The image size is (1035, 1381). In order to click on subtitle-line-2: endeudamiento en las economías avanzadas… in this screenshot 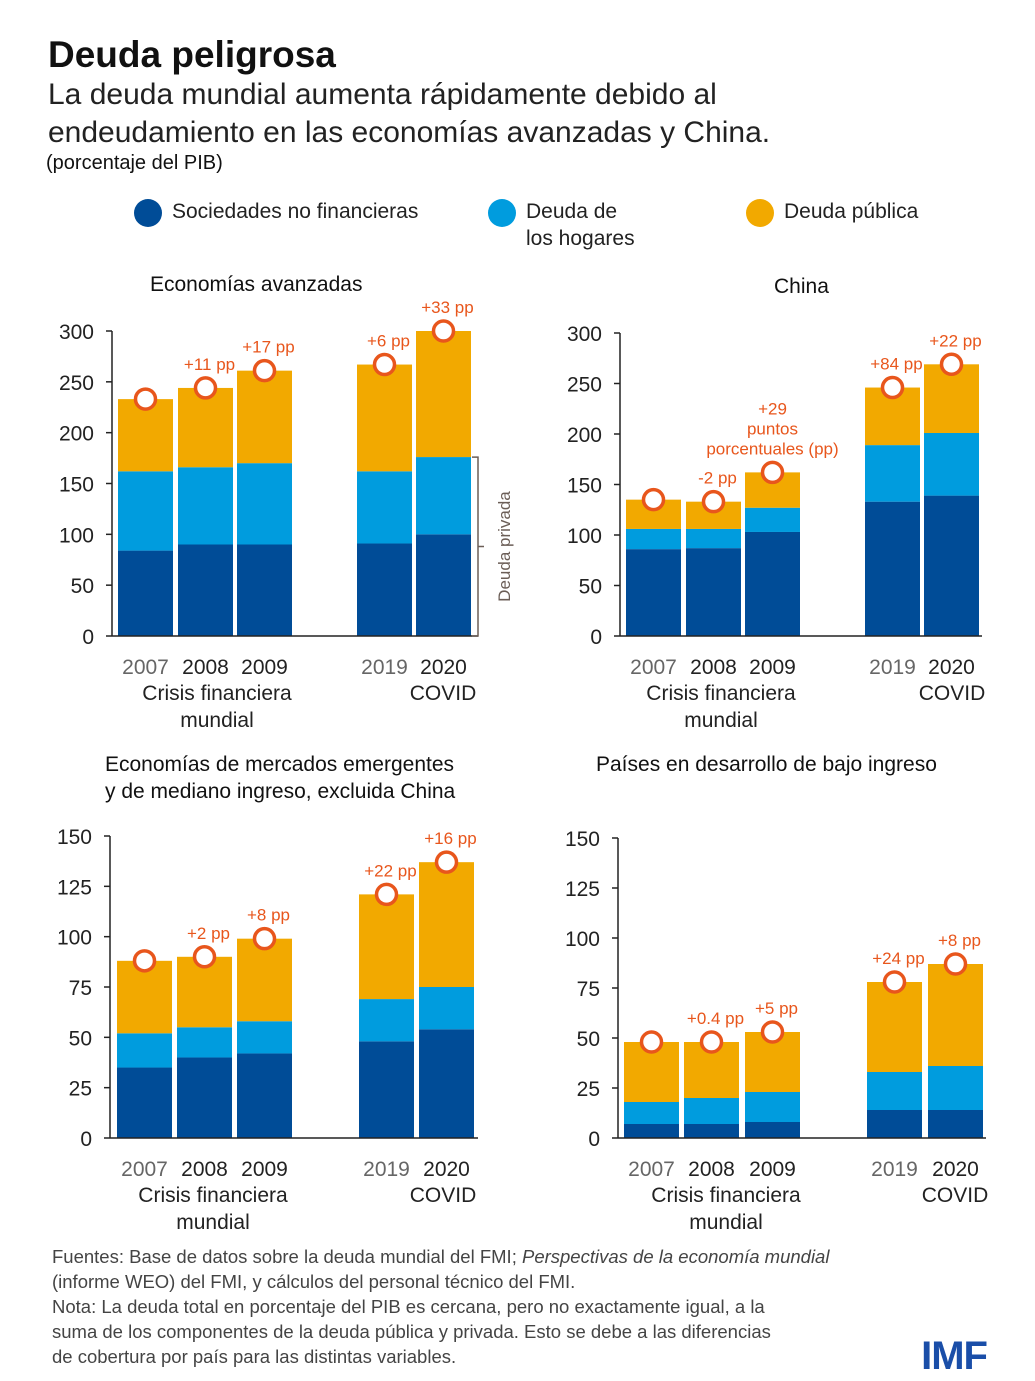, I will do `click(409, 132)`.